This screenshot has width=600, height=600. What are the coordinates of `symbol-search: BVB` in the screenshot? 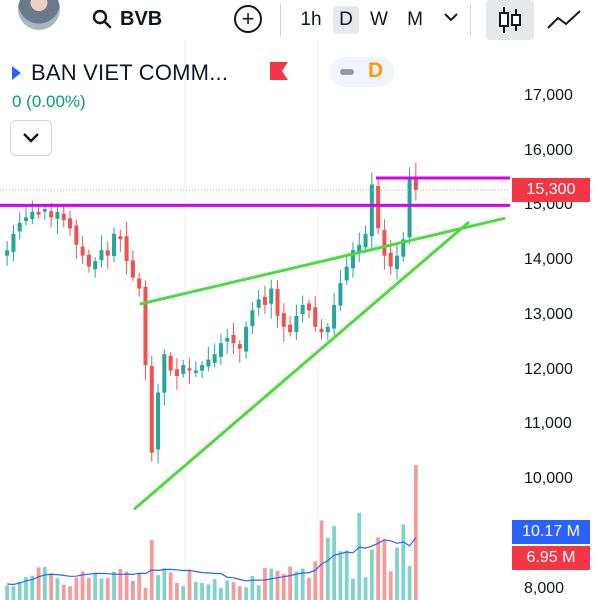 It's located at (127, 19).